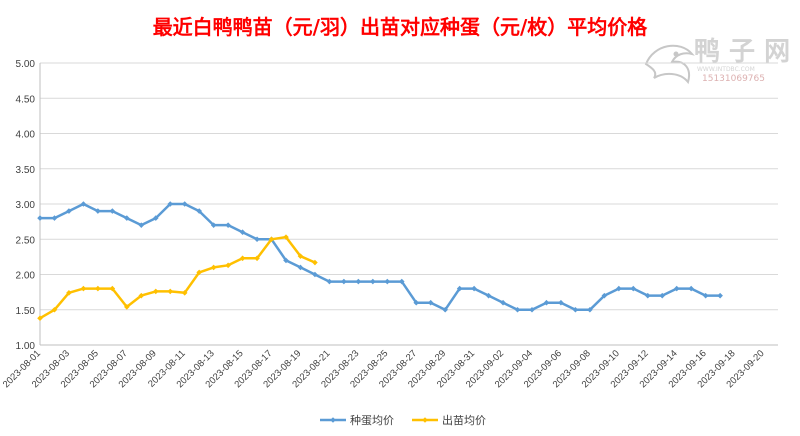 This screenshot has height=436, width=800. Describe the element at coordinates (26, 311) in the screenshot. I see `y-tick-label: 1.50` at that location.